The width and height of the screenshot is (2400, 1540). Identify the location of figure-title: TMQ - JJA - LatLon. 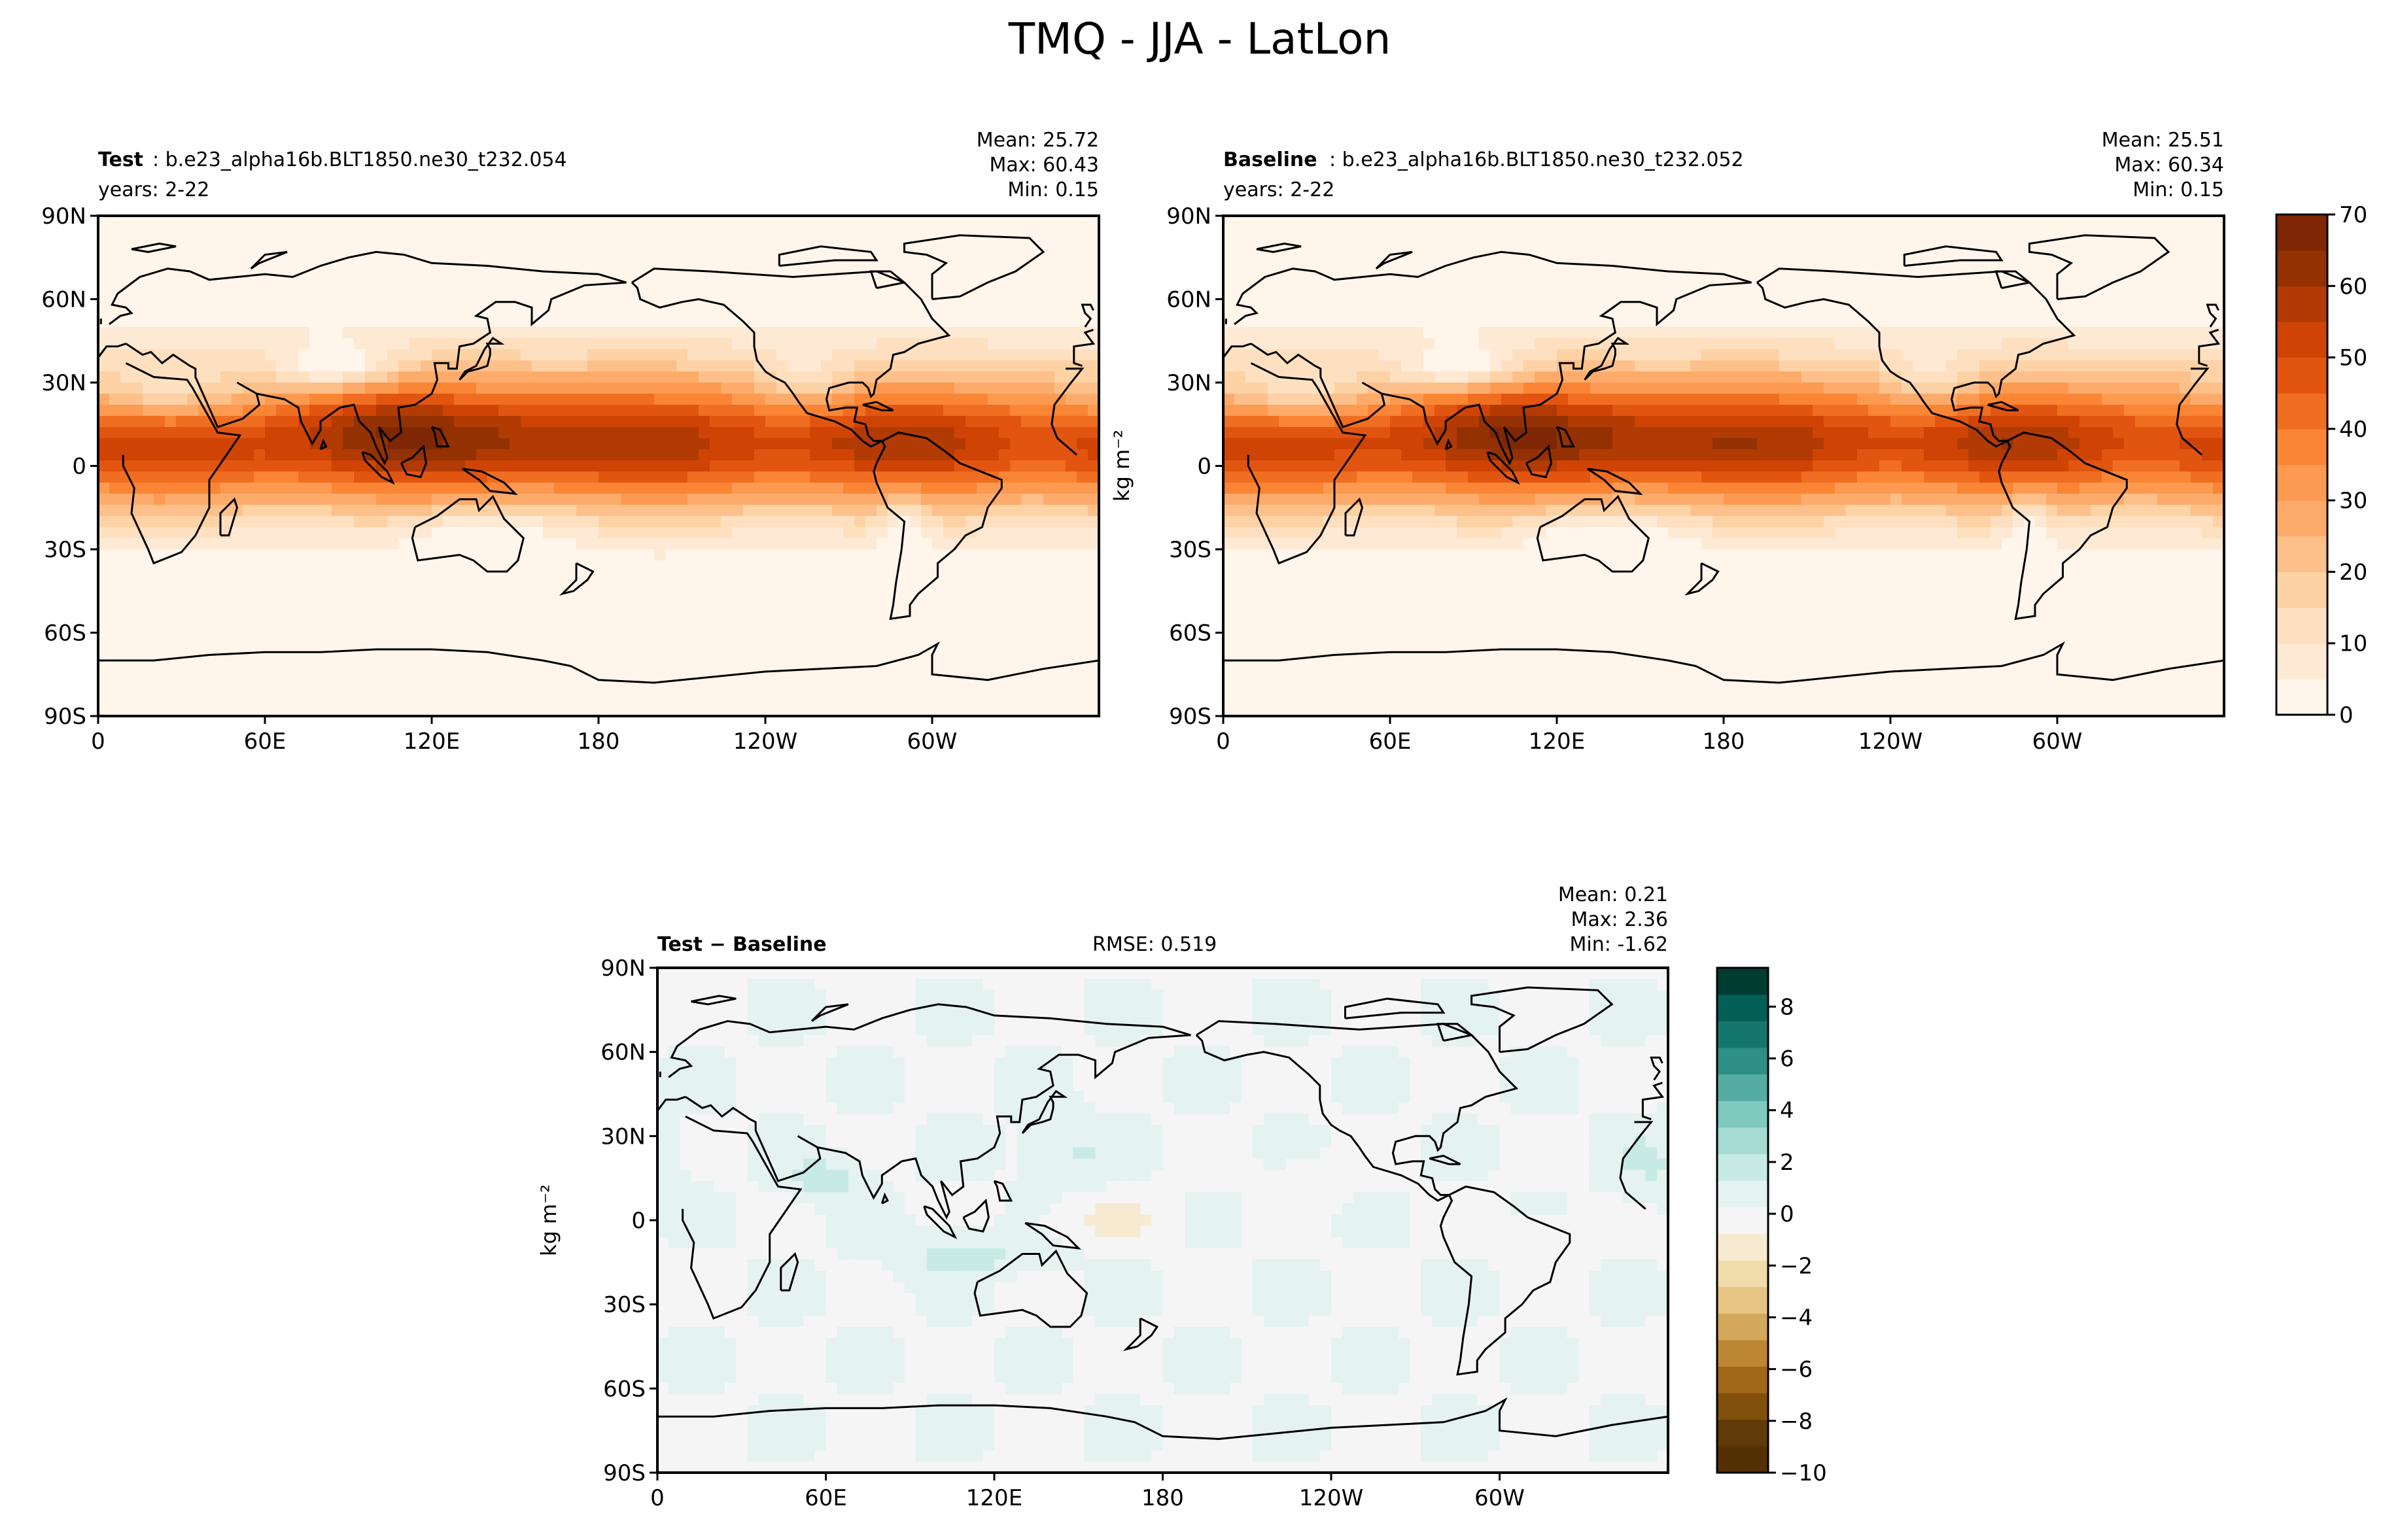
(1199, 39).